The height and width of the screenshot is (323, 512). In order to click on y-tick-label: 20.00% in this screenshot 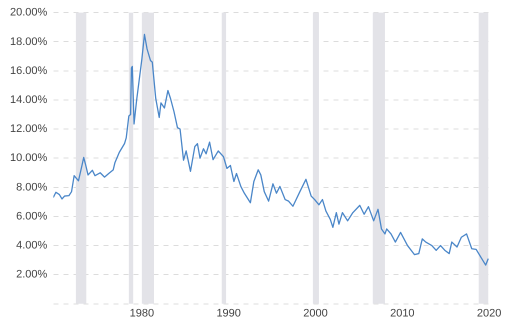, I will do `click(29, 12)`.